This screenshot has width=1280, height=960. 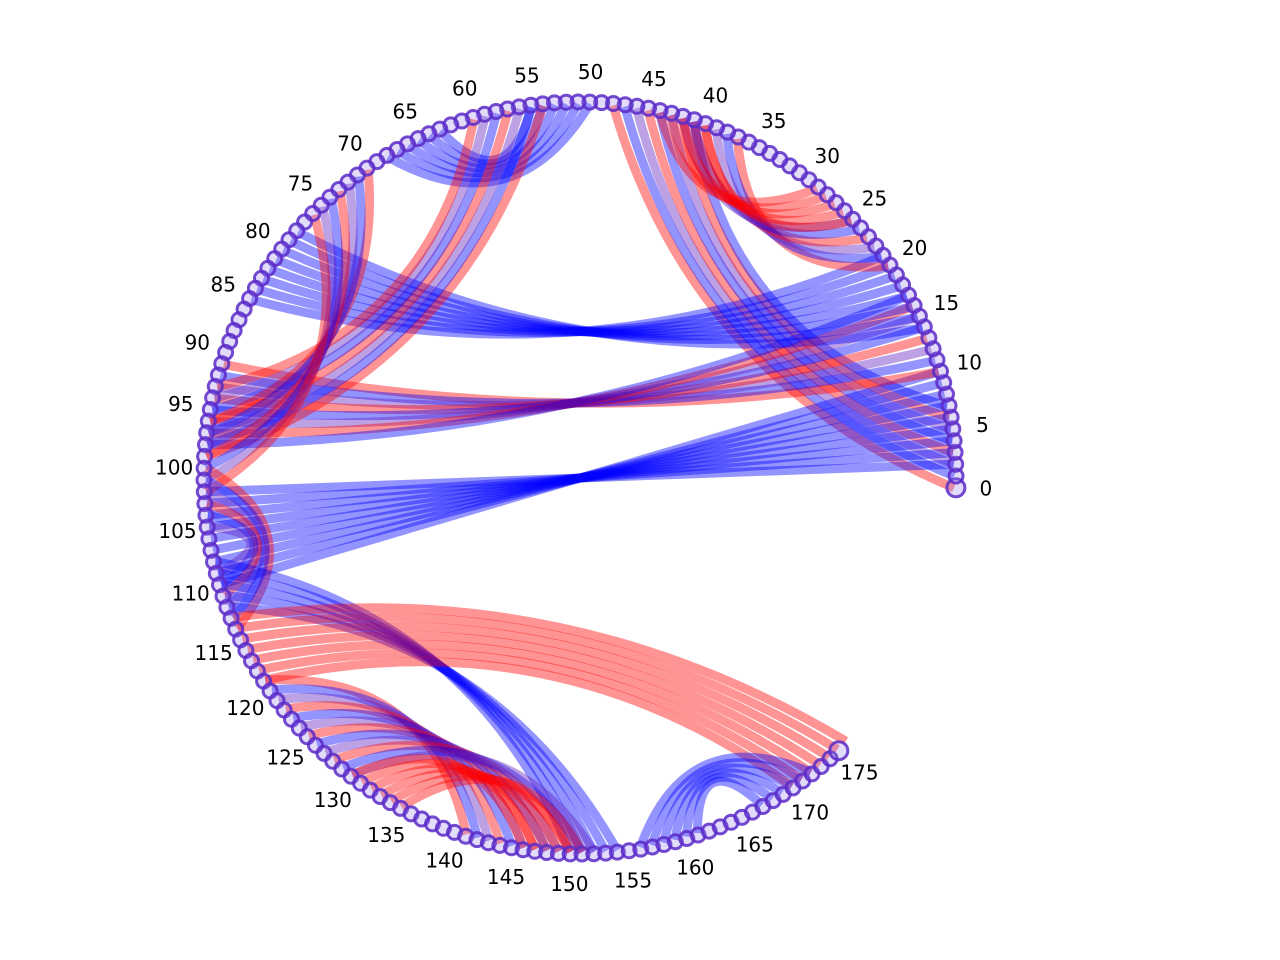 What do you see at coordinates (506, 877) in the screenshot?
I see `tick-label-145: 145` at bounding box center [506, 877].